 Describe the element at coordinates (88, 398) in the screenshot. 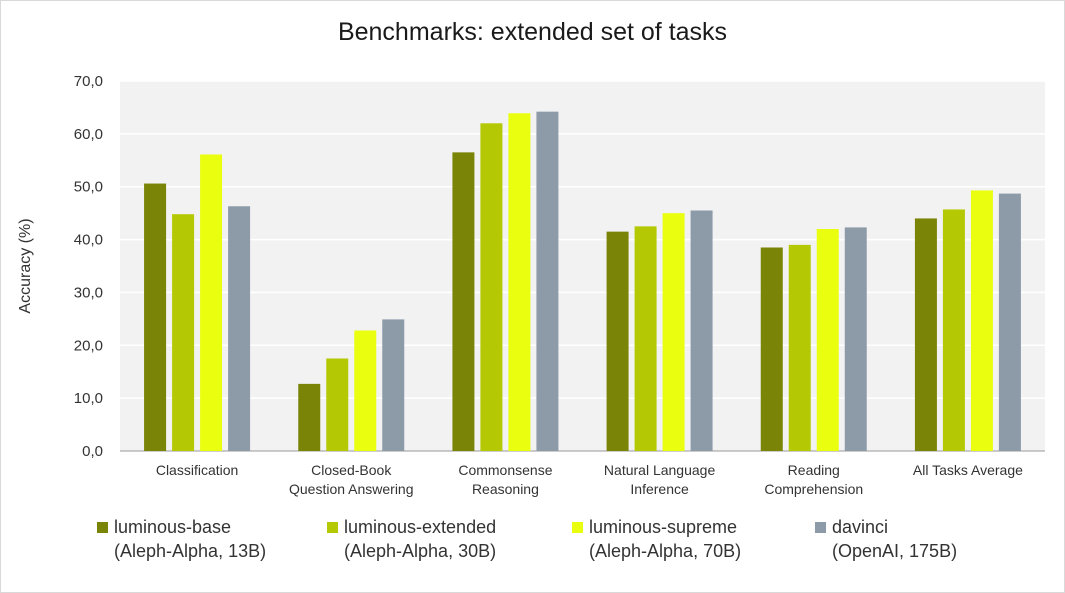

I see `y-tick-label: 10,0` at that location.